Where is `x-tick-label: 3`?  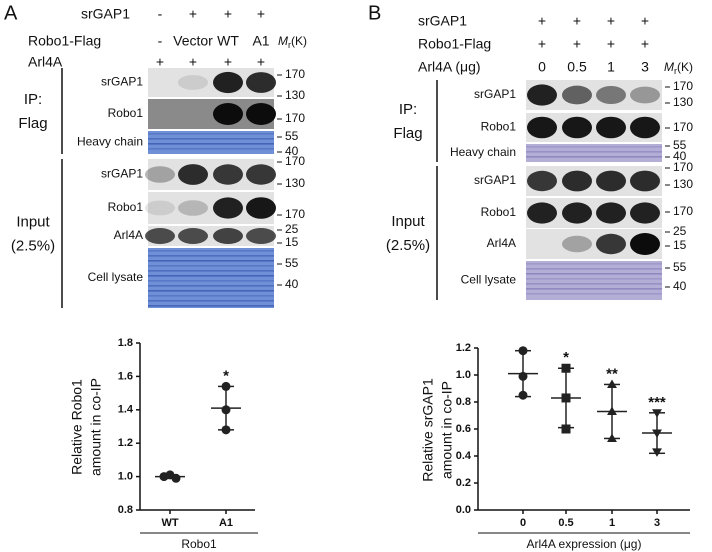 x-tick-label: 3 is located at coordinates (657, 523).